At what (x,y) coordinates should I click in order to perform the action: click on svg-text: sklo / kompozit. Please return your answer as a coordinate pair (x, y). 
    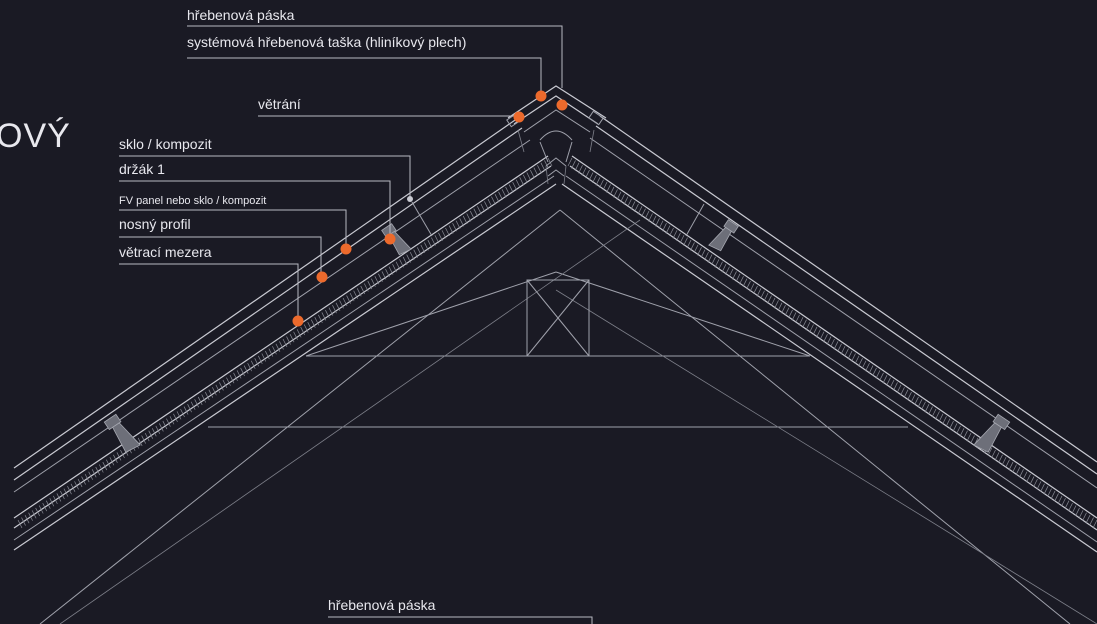
    Looking at the image, I should click on (165, 144).